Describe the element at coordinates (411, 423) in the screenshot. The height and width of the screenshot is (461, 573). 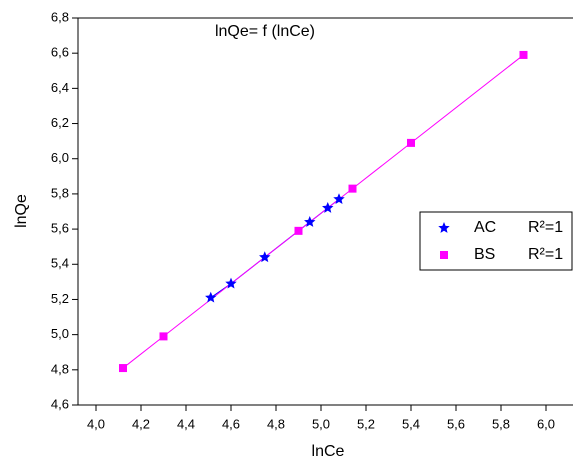
I see `x-tick-label: 5,4` at that location.